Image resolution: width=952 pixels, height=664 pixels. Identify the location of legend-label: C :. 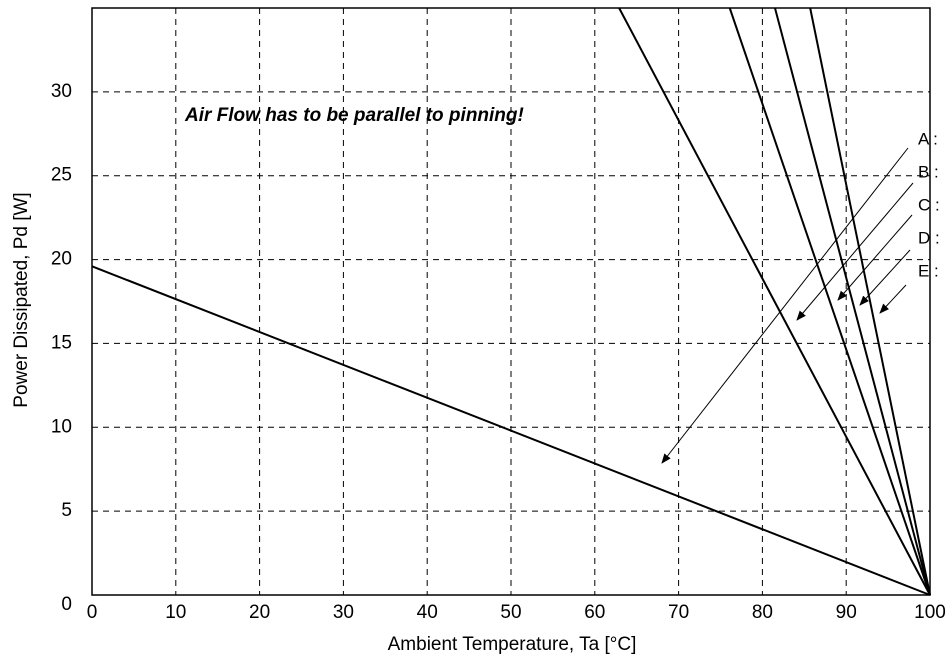
(929, 204).